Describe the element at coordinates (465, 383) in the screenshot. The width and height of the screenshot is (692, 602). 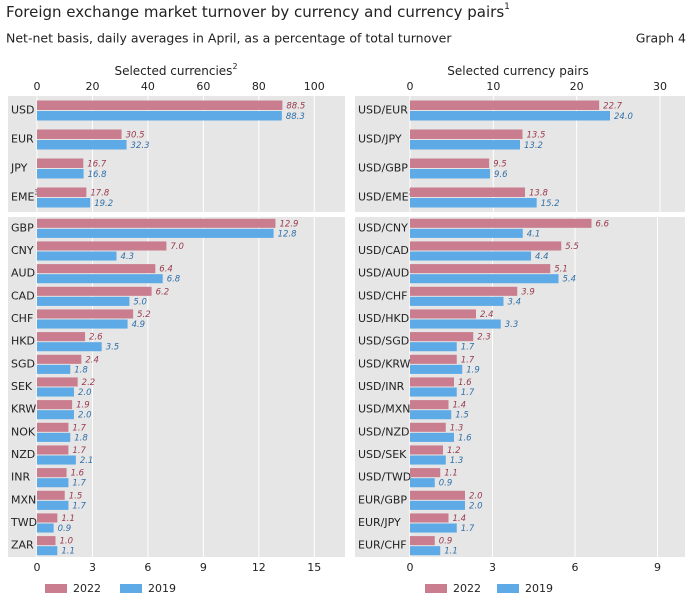
I see `value-label: 1.6` at that location.